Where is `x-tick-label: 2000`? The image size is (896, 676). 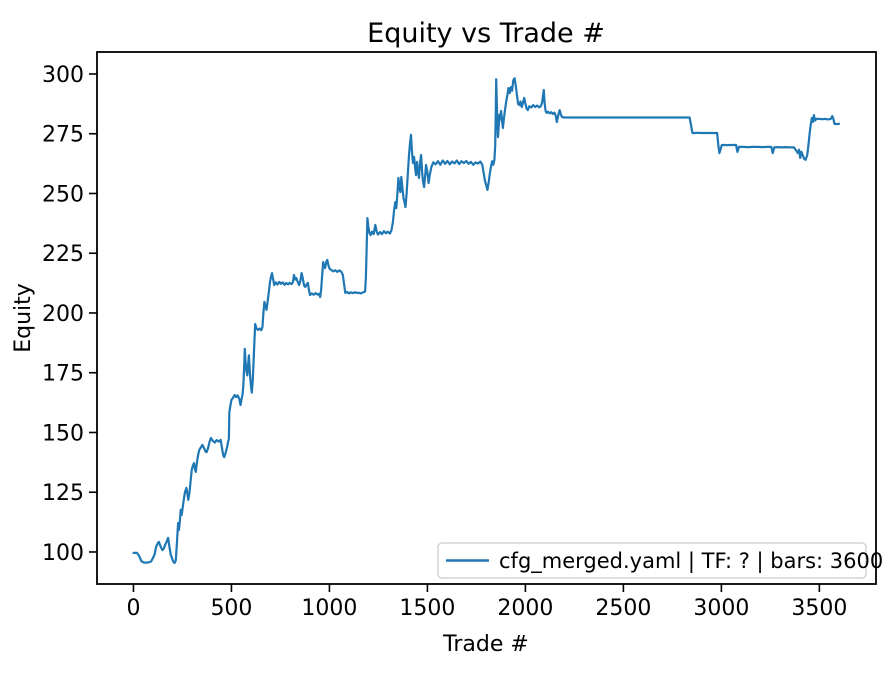 x-tick-label: 2000 is located at coordinates (525, 608).